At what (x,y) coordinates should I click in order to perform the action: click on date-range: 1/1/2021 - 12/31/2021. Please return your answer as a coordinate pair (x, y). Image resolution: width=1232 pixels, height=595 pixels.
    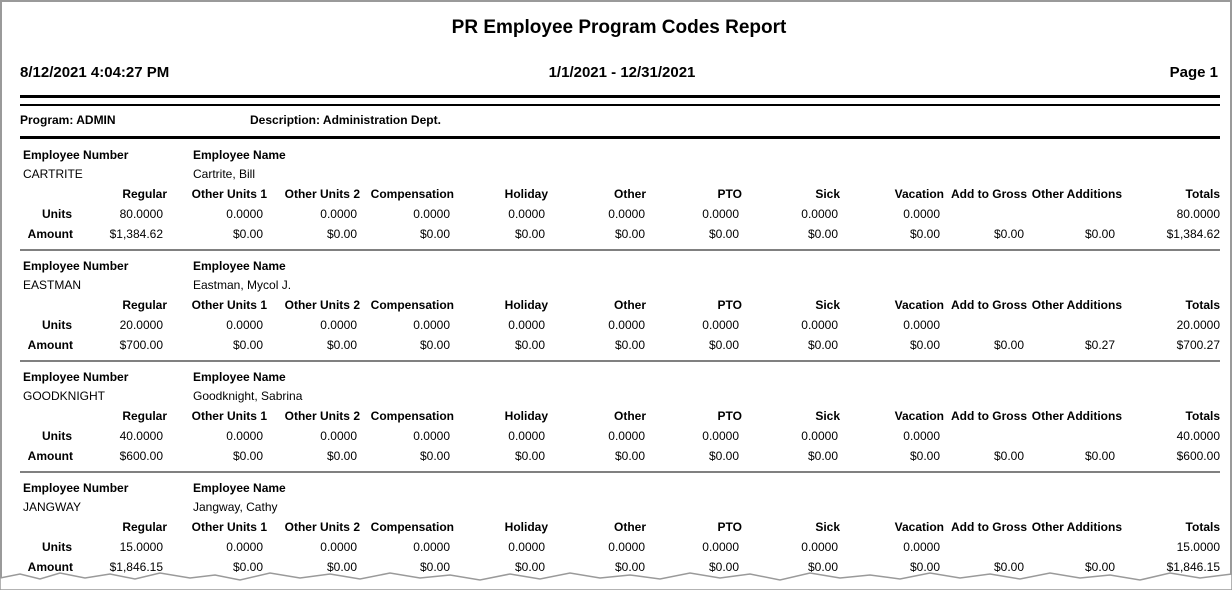
    Looking at the image, I should click on (622, 72).